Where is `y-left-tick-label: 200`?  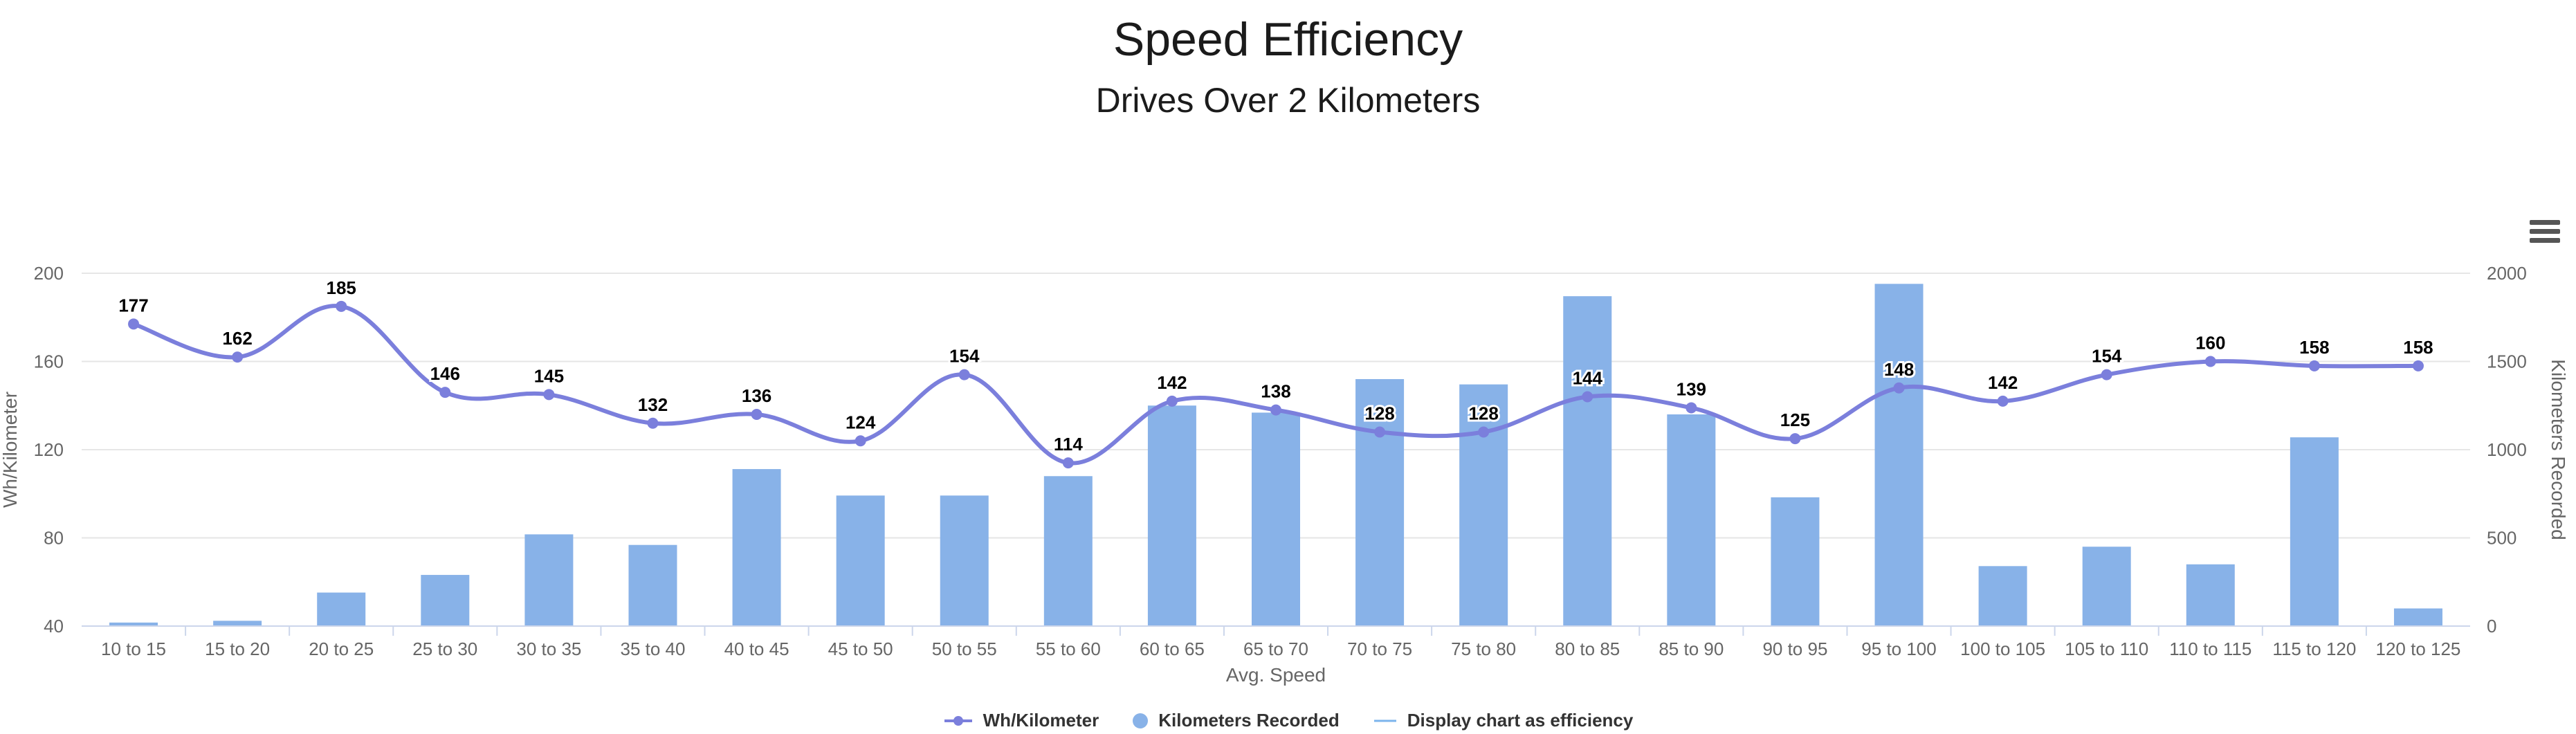
y-left-tick-label: 200 is located at coordinates (49, 273).